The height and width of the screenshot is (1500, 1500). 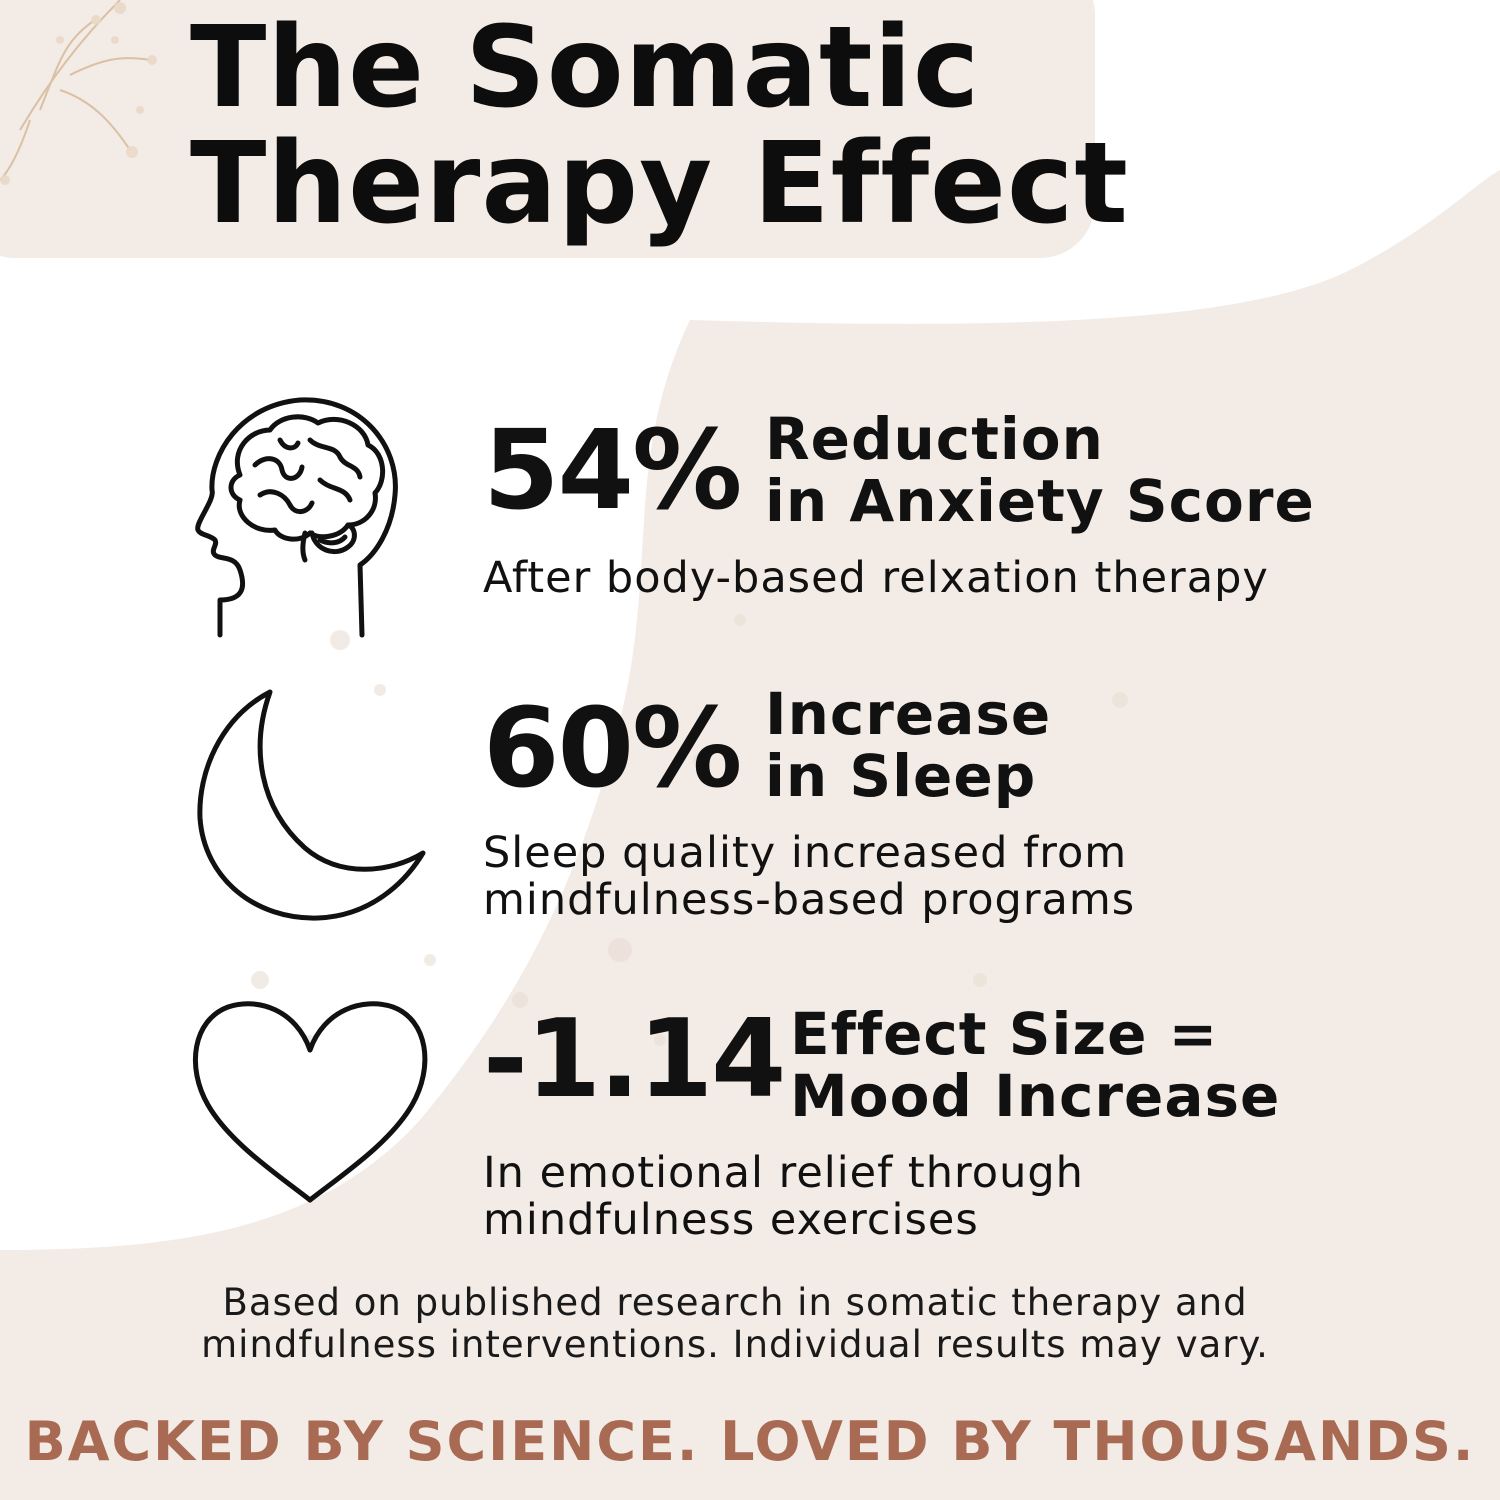 I want to click on title-card, so click(x=547, y=129).